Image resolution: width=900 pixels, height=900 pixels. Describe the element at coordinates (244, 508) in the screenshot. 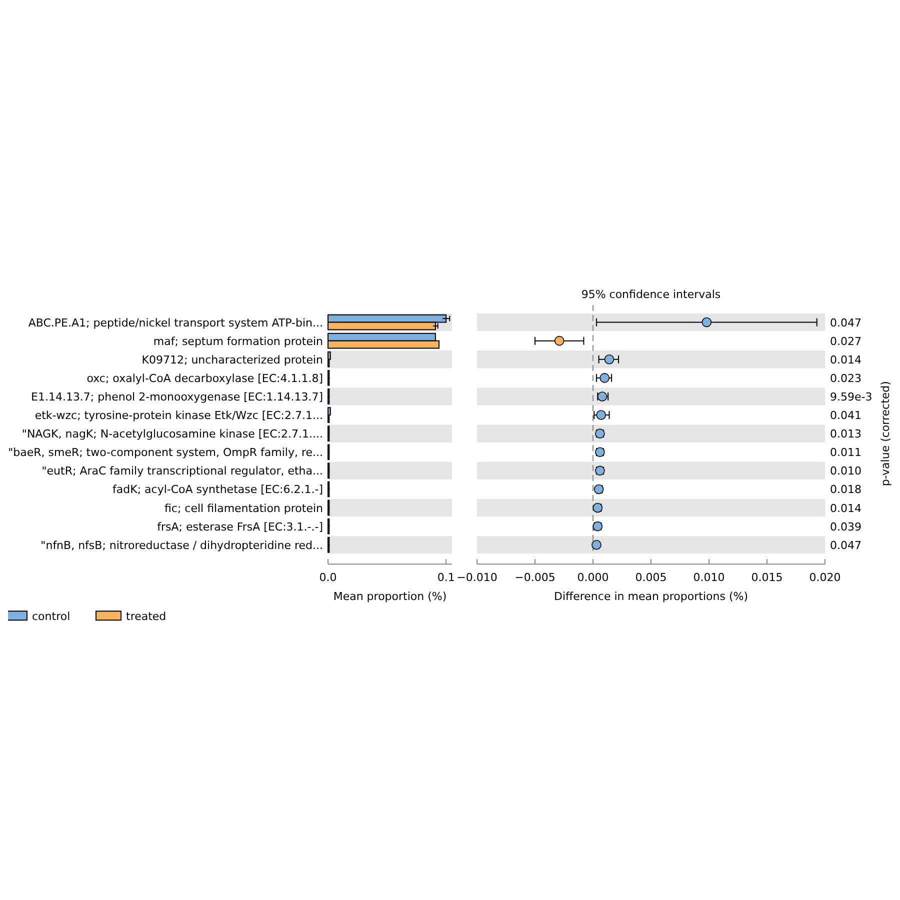

I see `y-tick-label: fic; cell filamentation protein` at that location.